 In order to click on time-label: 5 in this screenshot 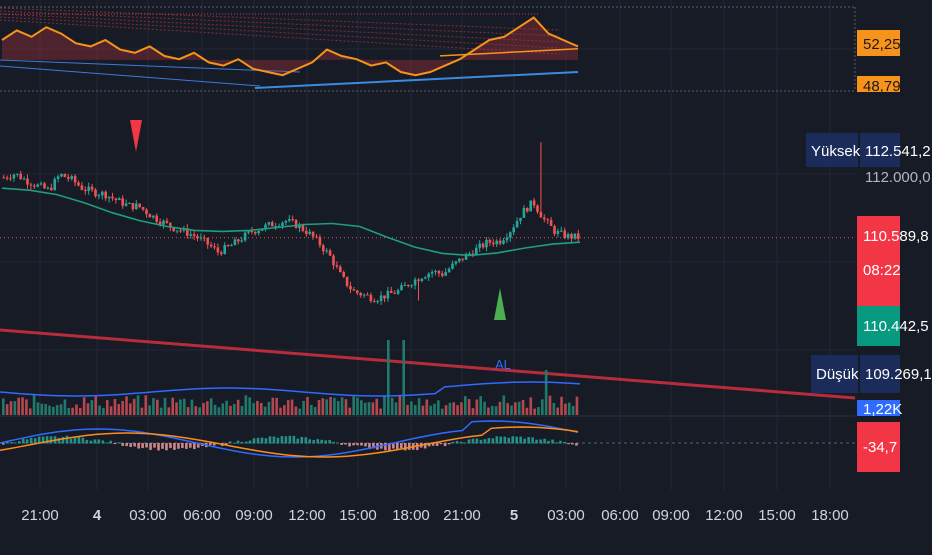, I will do `click(514, 515)`.